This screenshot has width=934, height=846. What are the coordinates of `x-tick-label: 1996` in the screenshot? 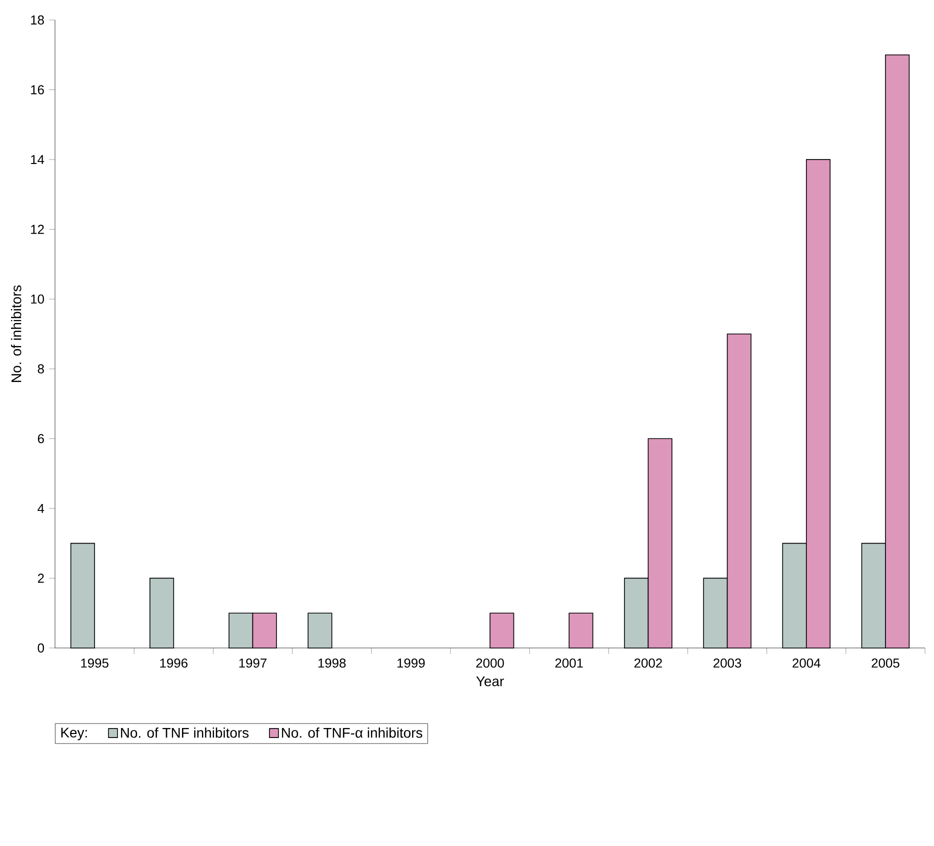 It's located at (174, 663).